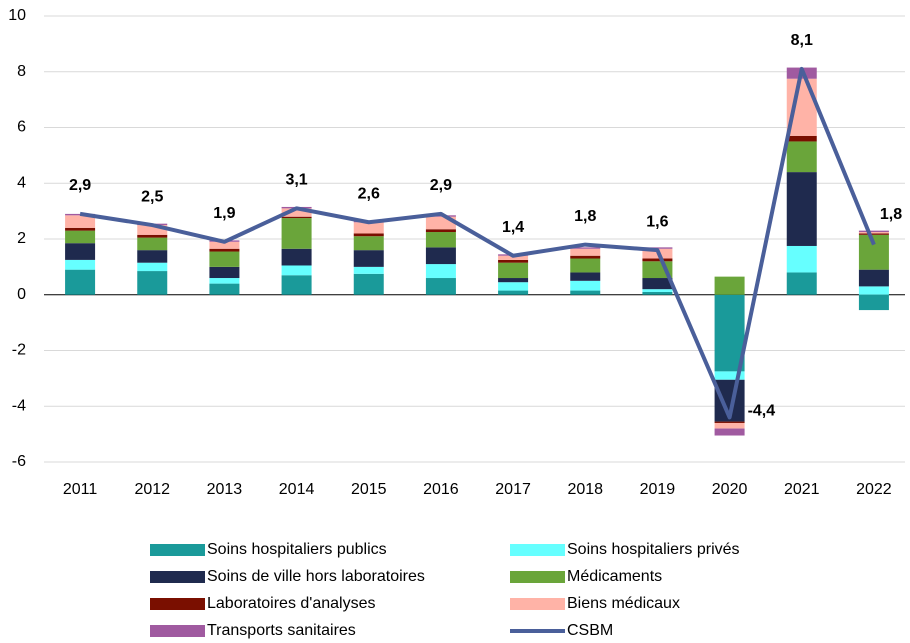 Image resolution: width=910 pixels, height=643 pixels. What do you see at coordinates (369, 489) in the screenshot?
I see `x-tick-label: 2015` at bounding box center [369, 489].